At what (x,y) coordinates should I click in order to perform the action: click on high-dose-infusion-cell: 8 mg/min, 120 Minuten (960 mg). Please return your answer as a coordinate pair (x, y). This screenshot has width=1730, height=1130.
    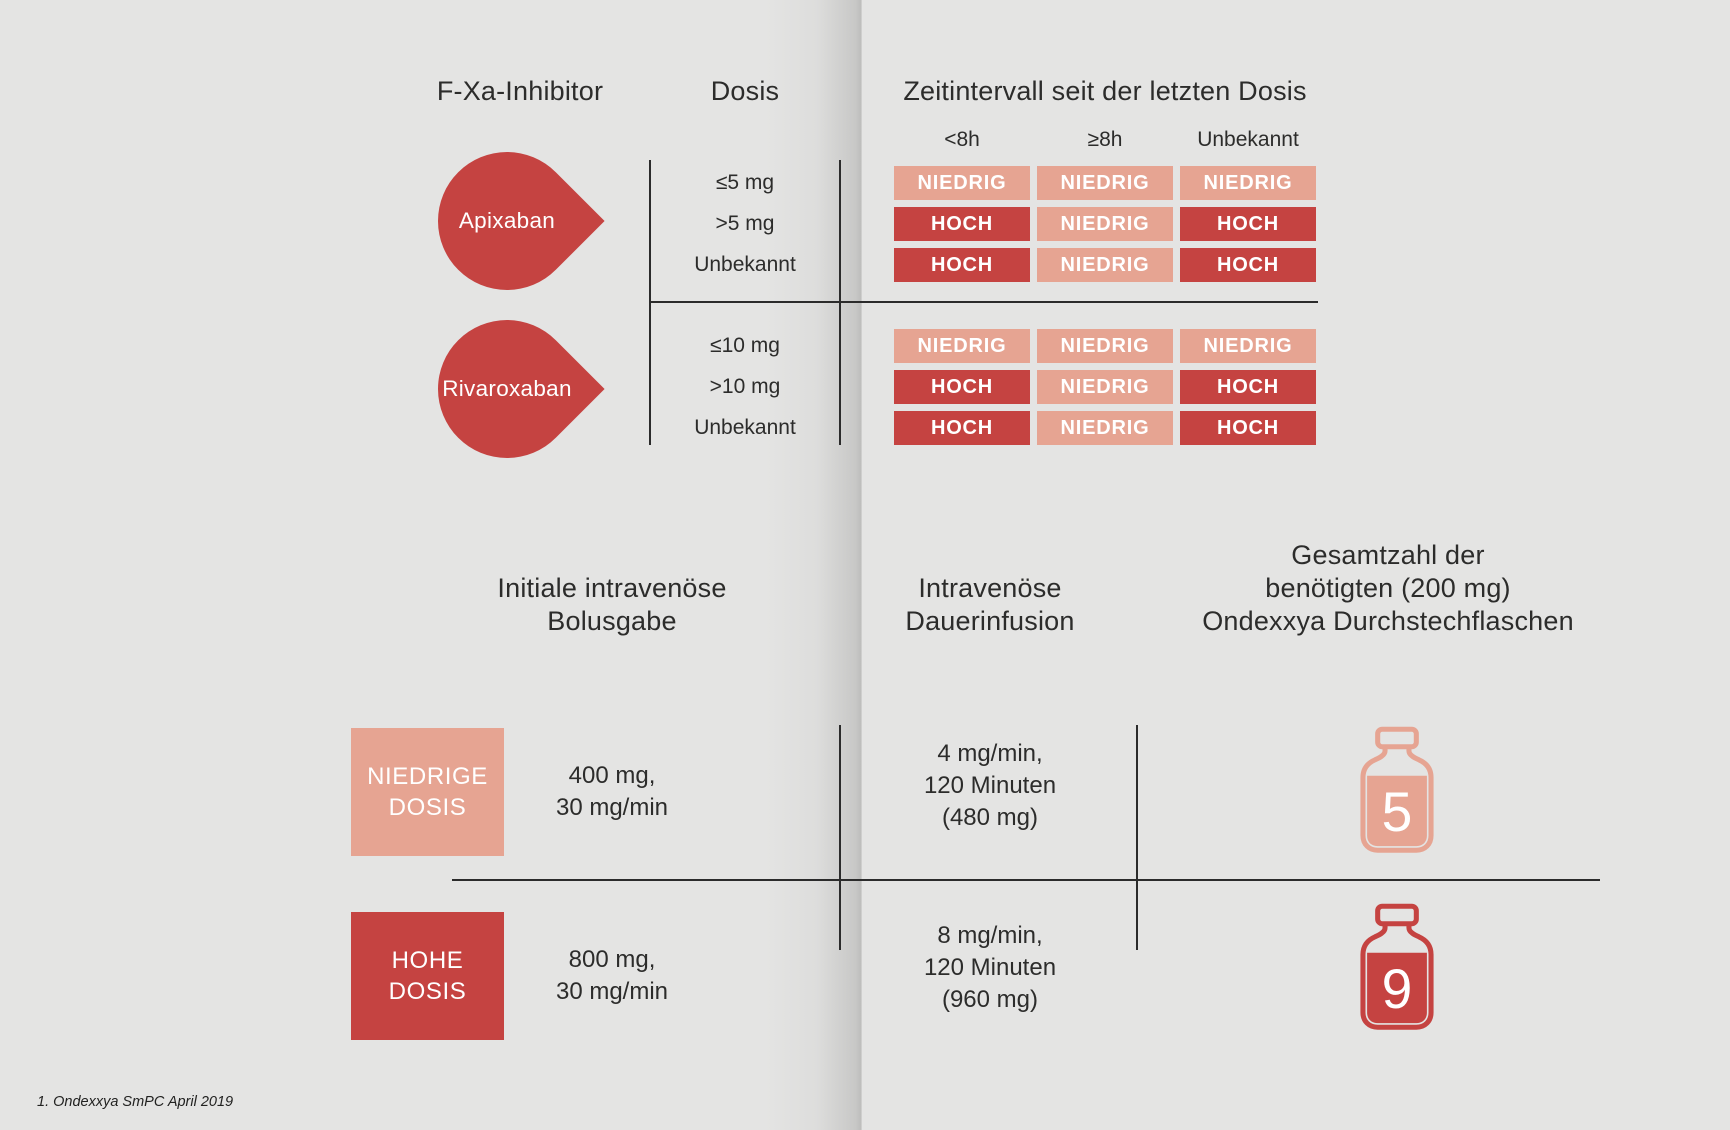
    Looking at the image, I should click on (990, 968).